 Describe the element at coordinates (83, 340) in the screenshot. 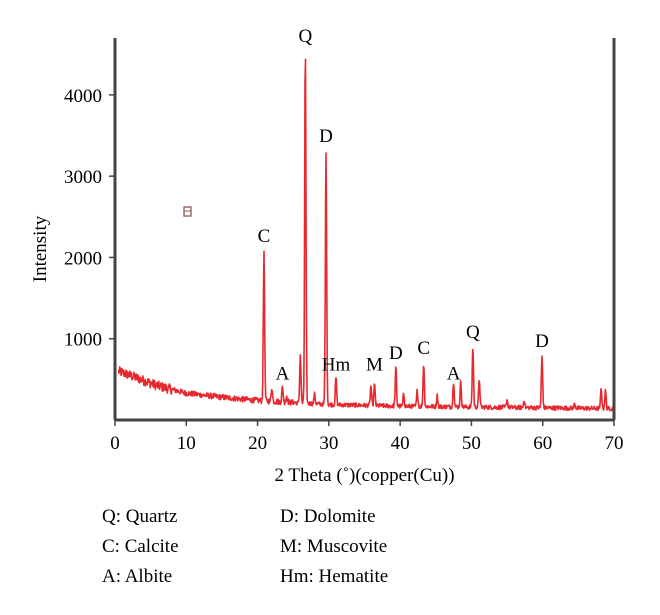

I see `y-tick-label: 1000` at that location.